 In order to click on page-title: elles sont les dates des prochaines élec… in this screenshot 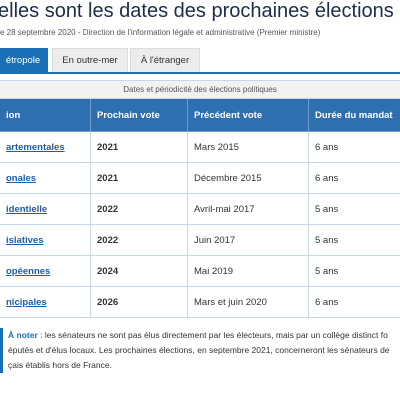, I will do `click(200, 11)`.